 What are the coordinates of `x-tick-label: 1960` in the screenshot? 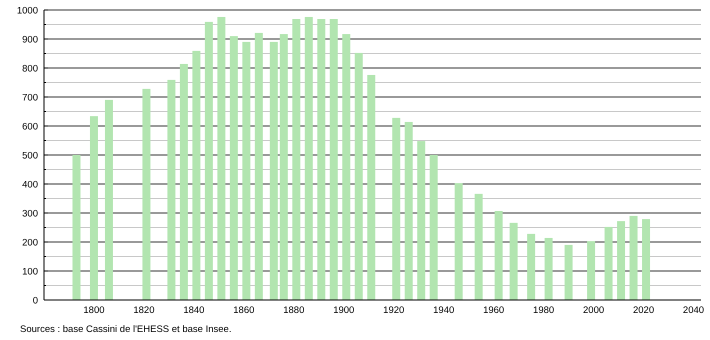 It's located at (493, 310).